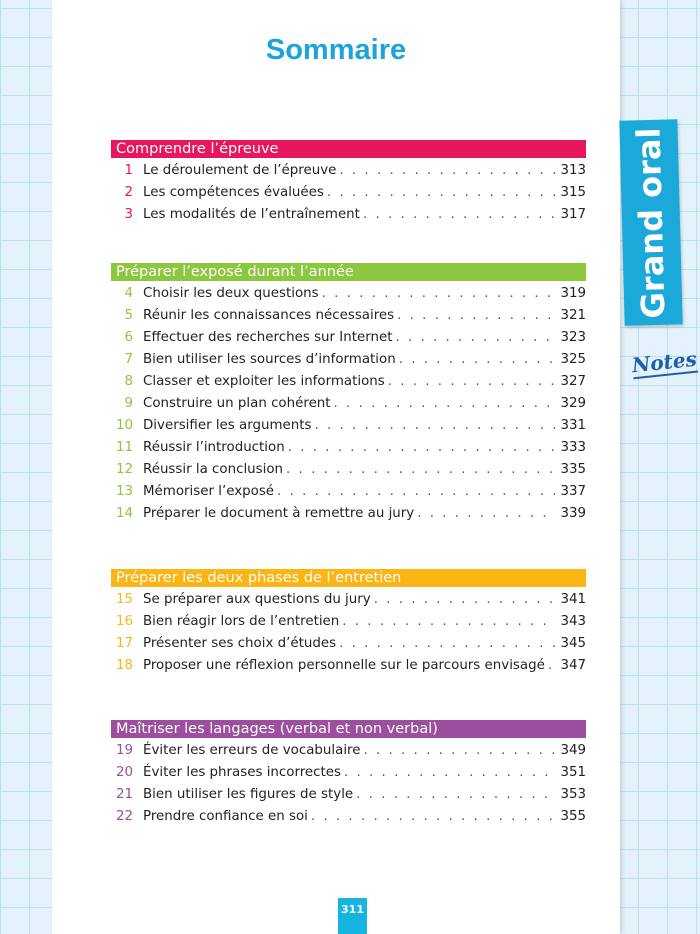 Image resolution: width=700 pixels, height=934 pixels. What do you see at coordinates (573, 599) in the screenshot?
I see `entry-page: 341` at bounding box center [573, 599].